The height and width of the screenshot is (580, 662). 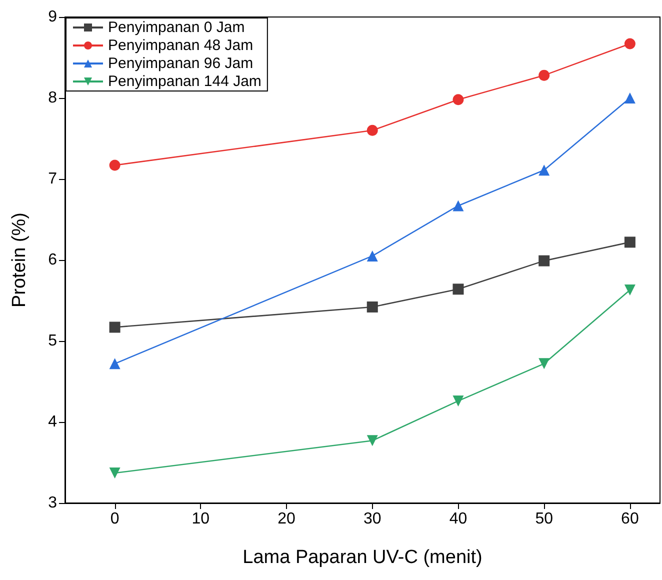 What do you see at coordinates (176, 27) in the screenshot?
I see `legend-label: Penyimpanan 0 Jam` at bounding box center [176, 27].